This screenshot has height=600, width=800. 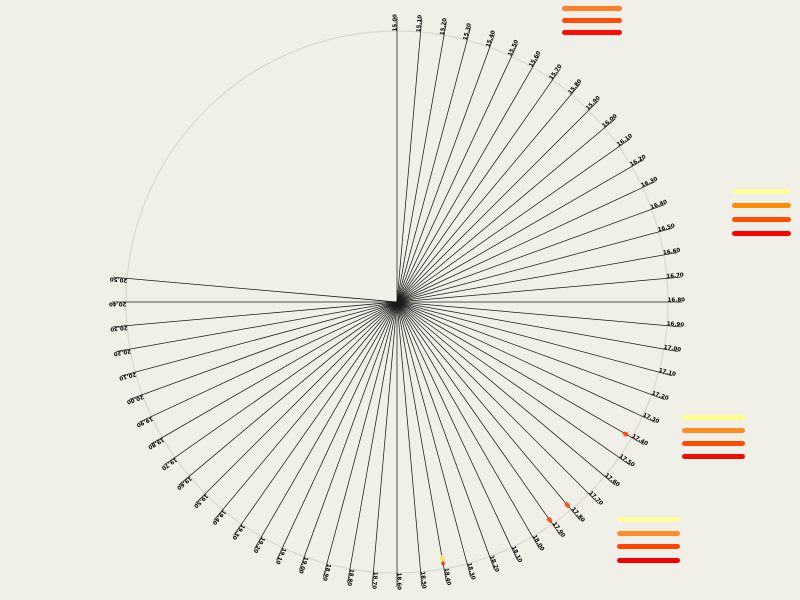 What do you see at coordinates (303, 565) in the screenshot?
I see `spoke-label: 19.00` at bounding box center [303, 565].